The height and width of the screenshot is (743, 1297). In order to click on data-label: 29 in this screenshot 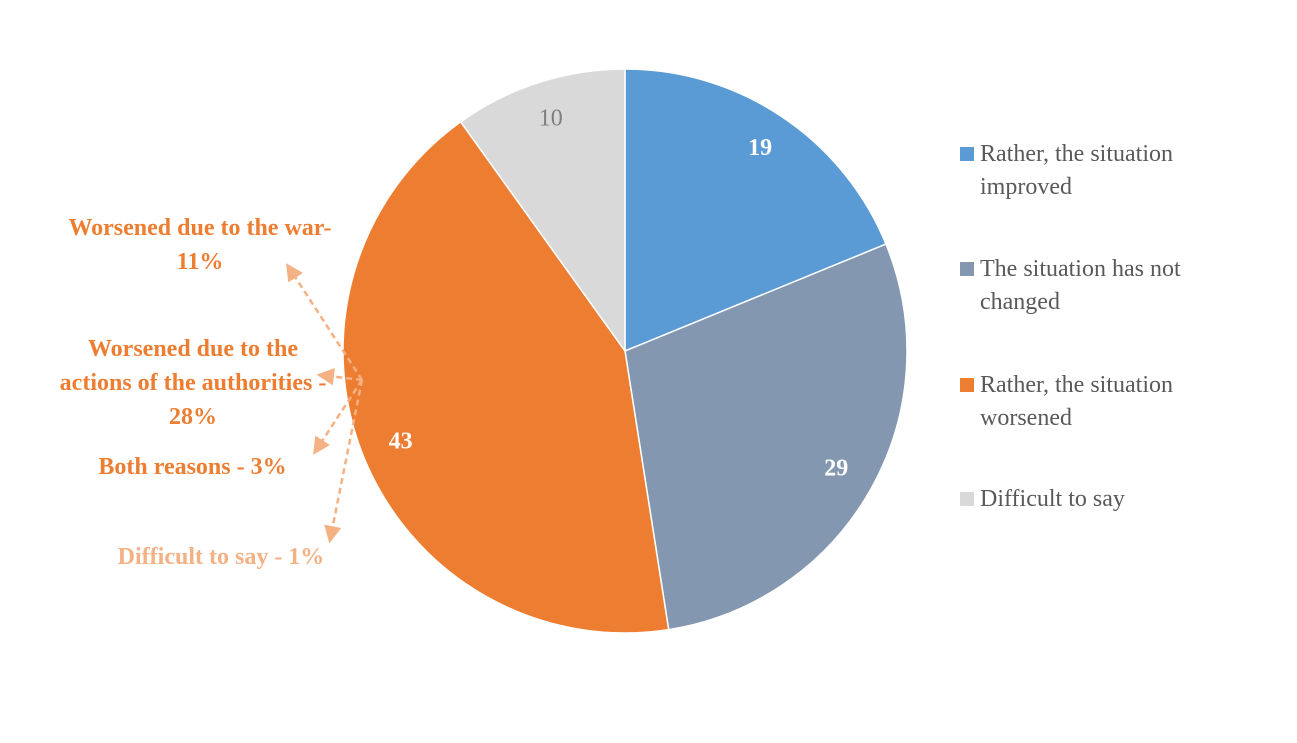, I will do `click(836, 469)`.